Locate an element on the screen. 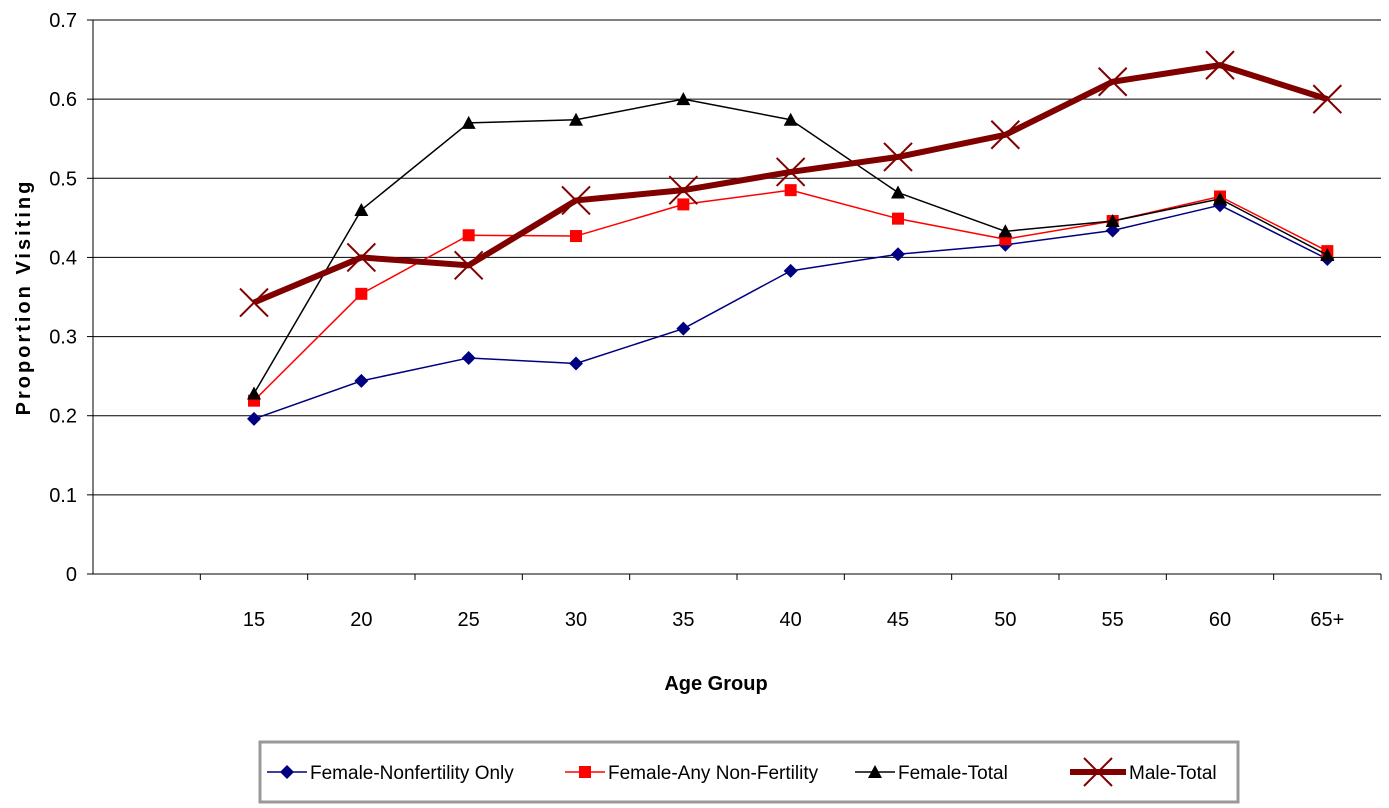 The image size is (1389, 808). x-tick-label: 65+ is located at coordinates (1327, 620).